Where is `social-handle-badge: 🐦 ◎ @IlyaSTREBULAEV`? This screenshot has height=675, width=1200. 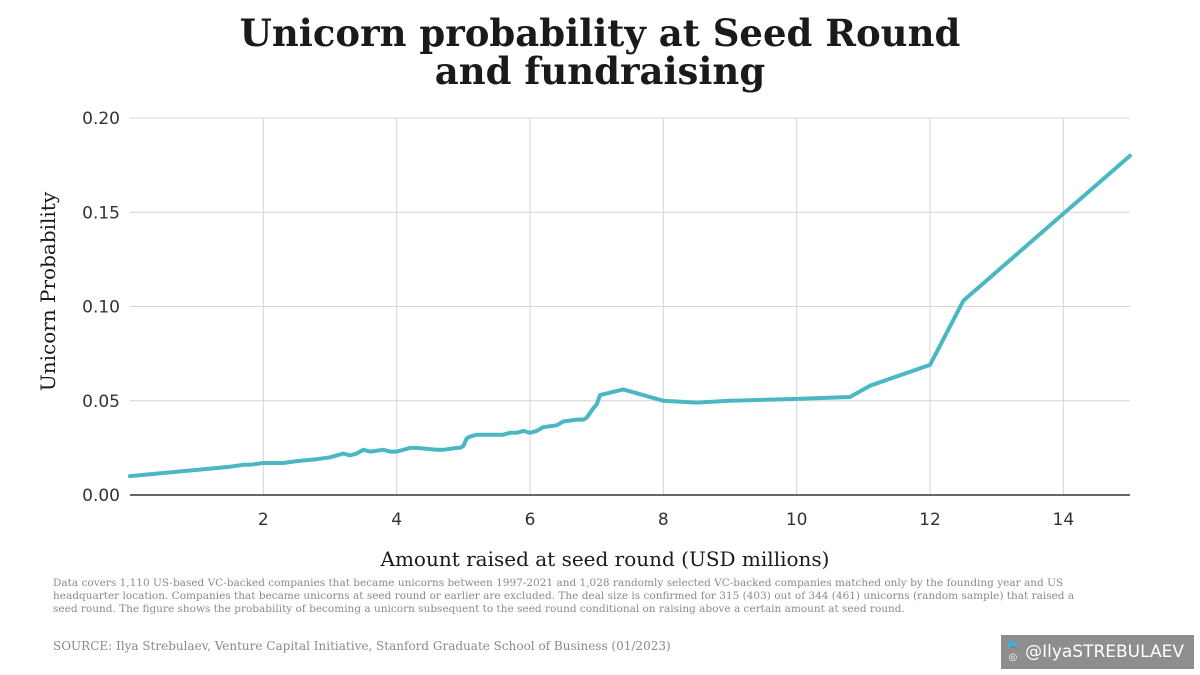 social-handle-badge: 🐦 ◎ @IlyaSTREBULAEV is located at coordinates (1097, 652).